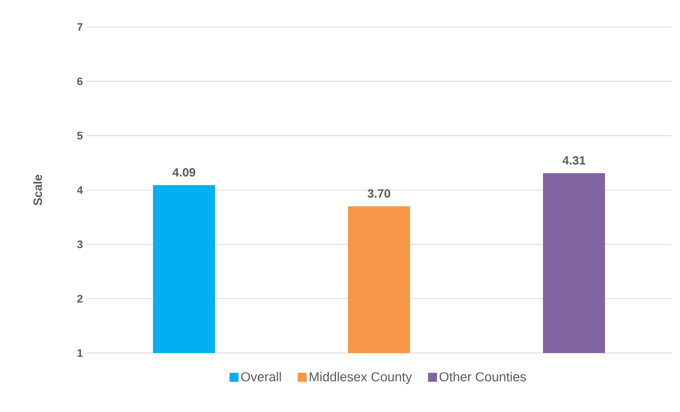  I want to click on legend-label: Other Counties, so click(483, 377).